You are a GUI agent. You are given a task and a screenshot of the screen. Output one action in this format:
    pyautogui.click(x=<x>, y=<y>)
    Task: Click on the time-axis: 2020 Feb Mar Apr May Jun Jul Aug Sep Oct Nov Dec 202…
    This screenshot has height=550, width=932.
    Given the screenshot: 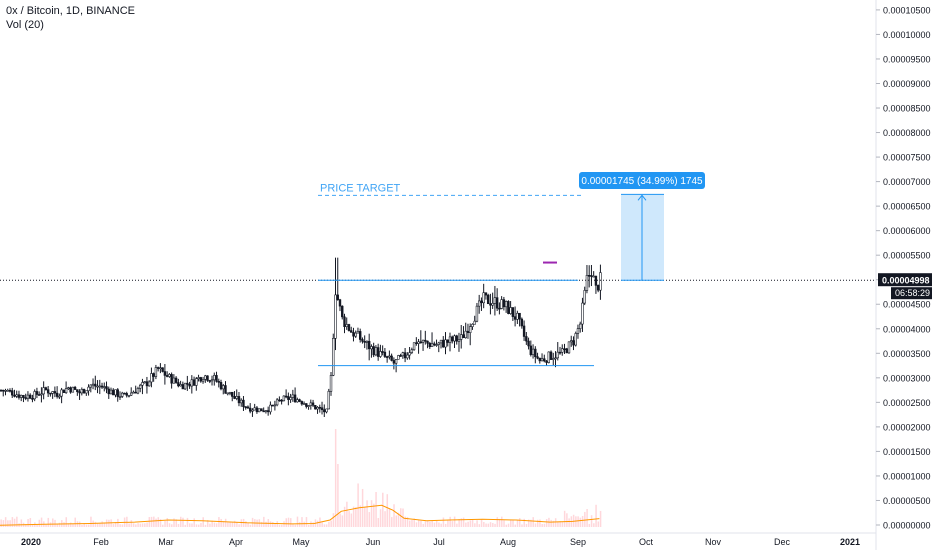 What is the action you would take?
    pyautogui.click(x=438, y=539)
    